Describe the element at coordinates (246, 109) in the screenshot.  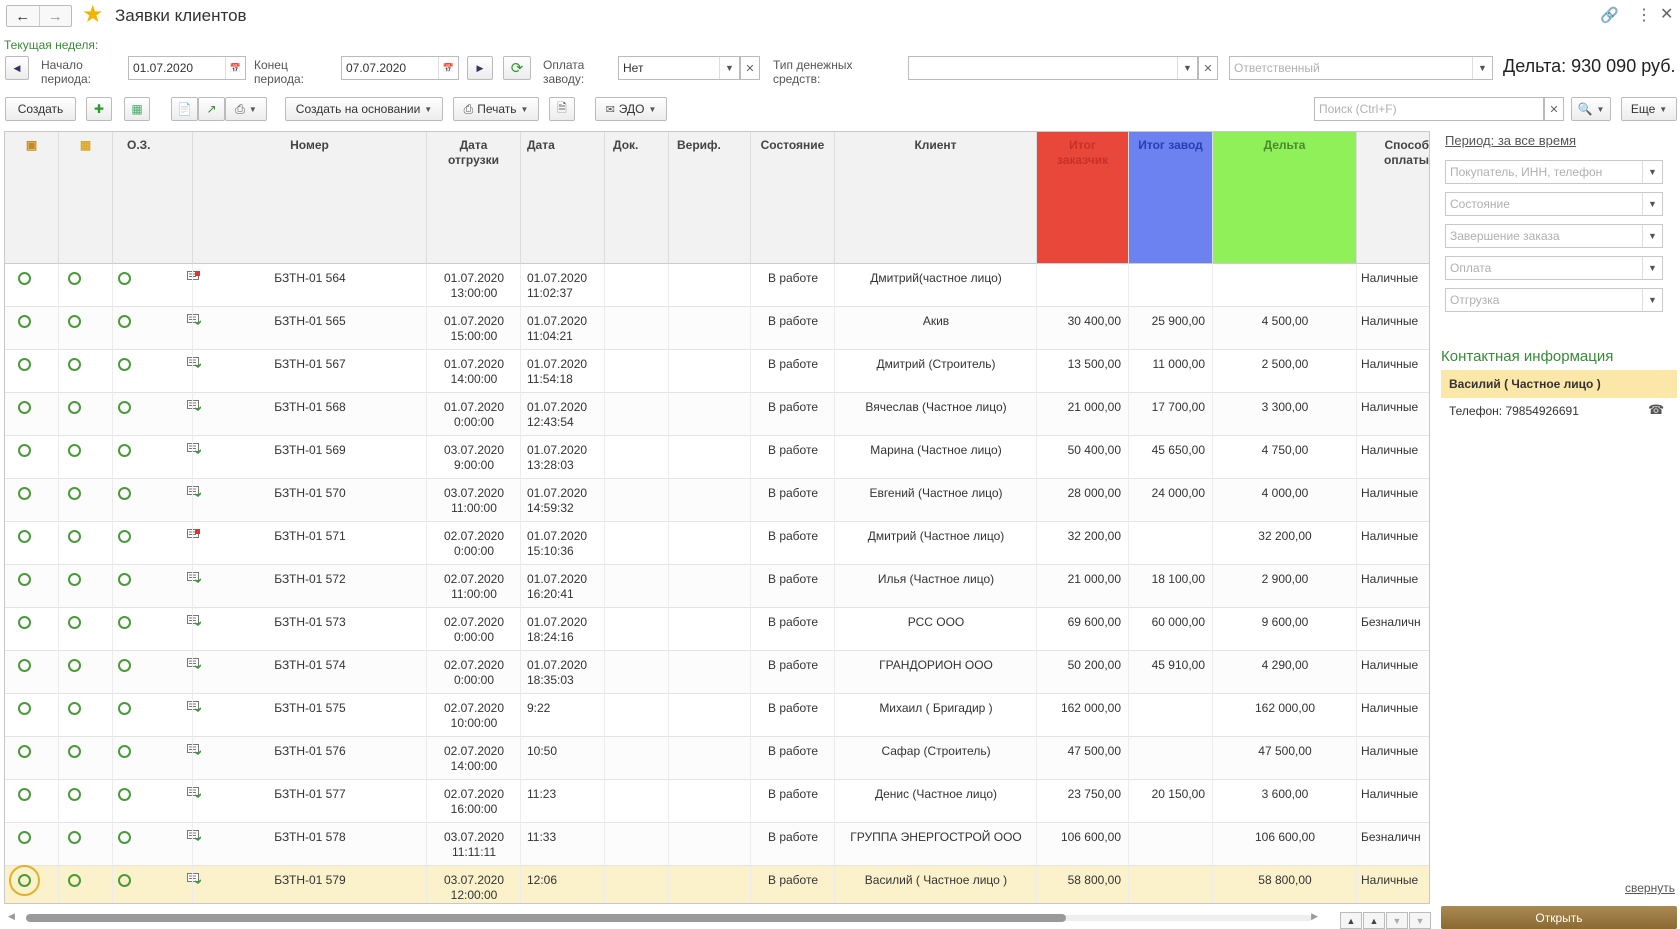
I see `print-menu-button: ⎙ ▼` at that location.